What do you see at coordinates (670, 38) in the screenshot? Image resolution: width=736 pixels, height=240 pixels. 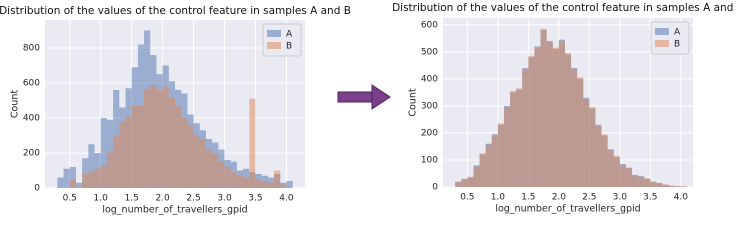 I see `legend-box` at bounding box center [670, 38].